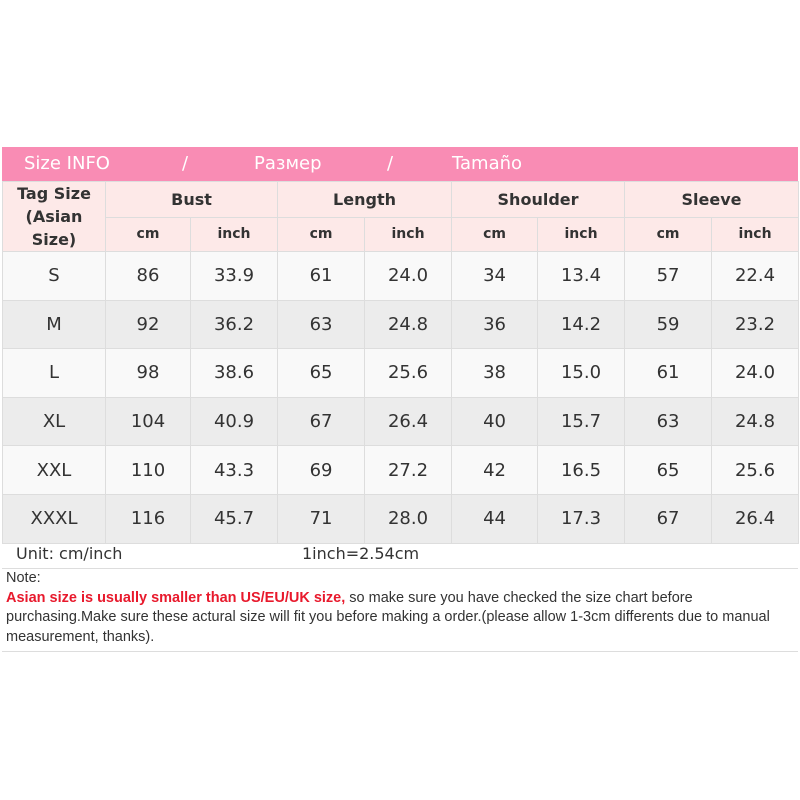  I want to click on table-cell: 14.2, so click(581, 324).